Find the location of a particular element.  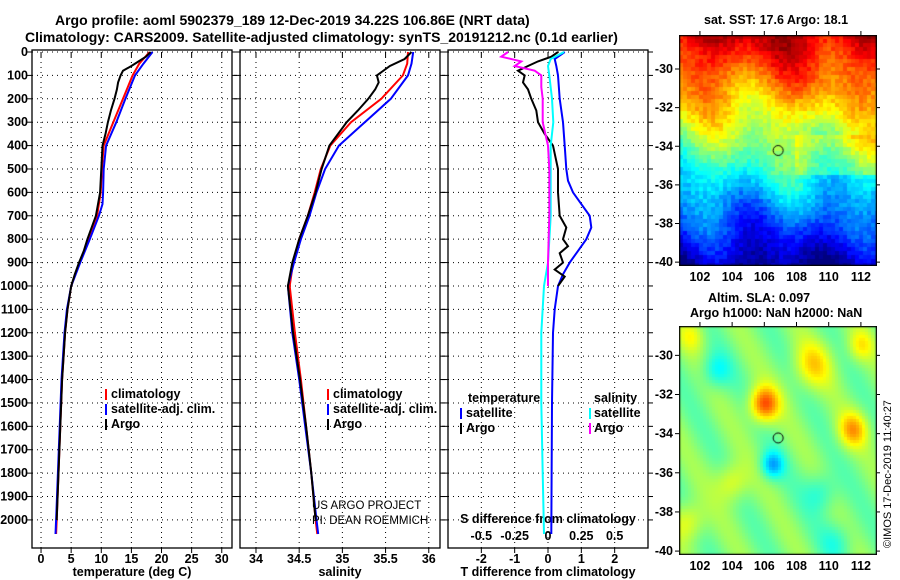

series-line-s-argo is located at coordinates (524, 168).